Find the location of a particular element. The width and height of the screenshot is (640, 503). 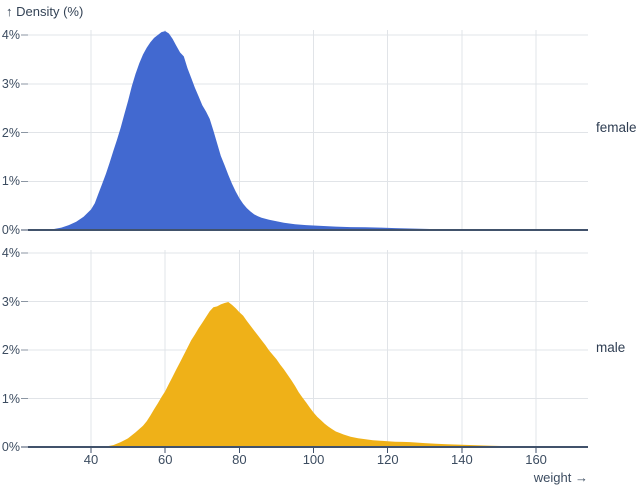

facet-label-male: male is located at coordinates (611, 347).